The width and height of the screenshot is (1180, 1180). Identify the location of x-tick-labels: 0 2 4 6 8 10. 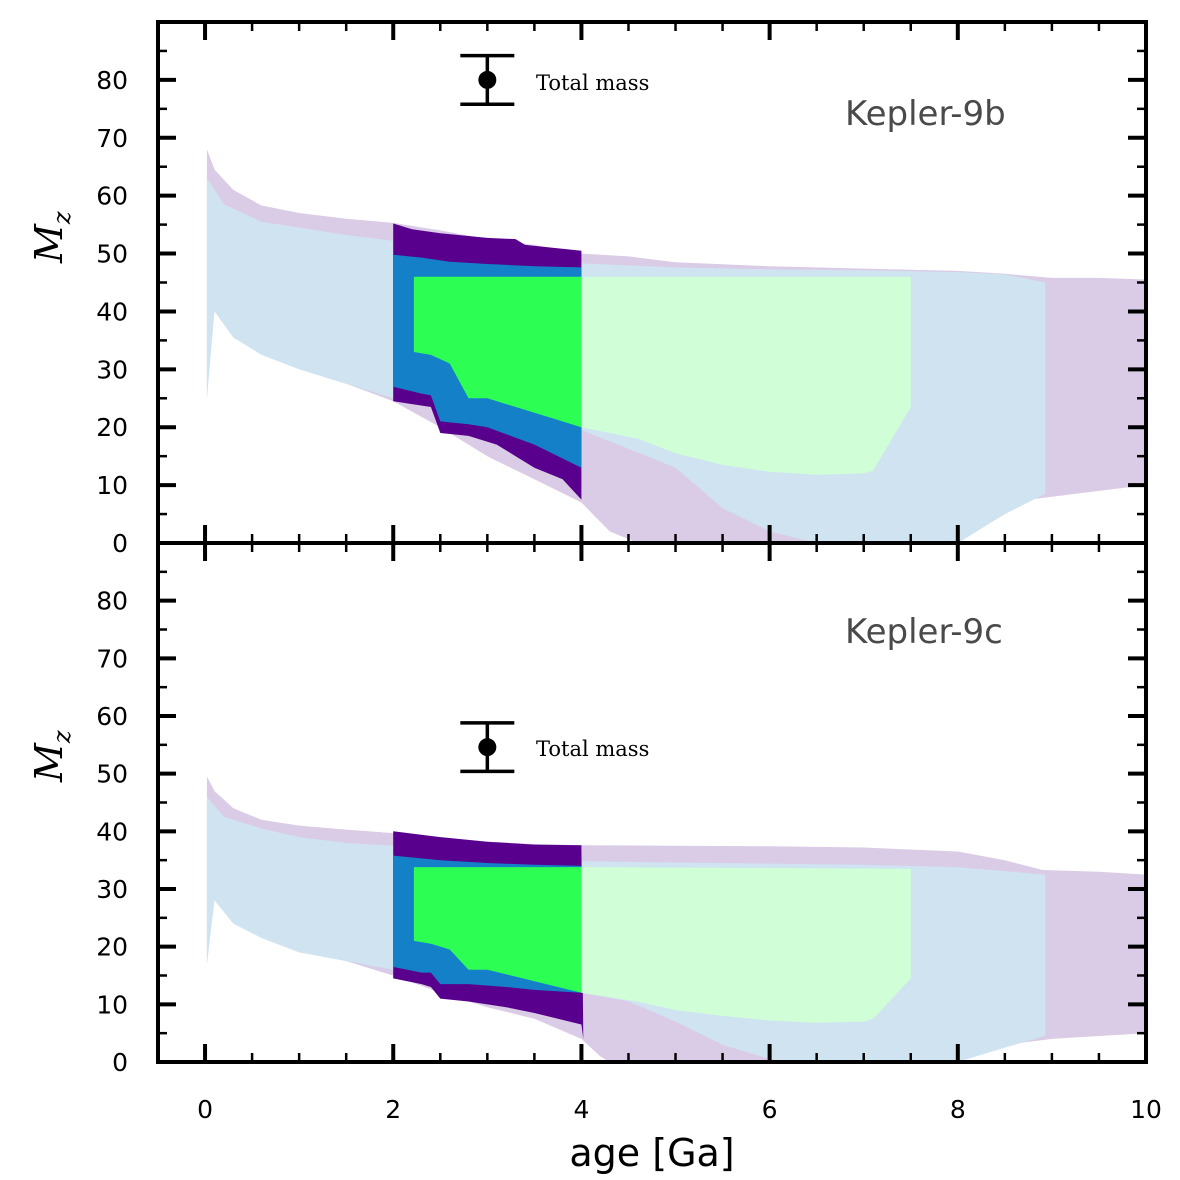
(679, 1109).